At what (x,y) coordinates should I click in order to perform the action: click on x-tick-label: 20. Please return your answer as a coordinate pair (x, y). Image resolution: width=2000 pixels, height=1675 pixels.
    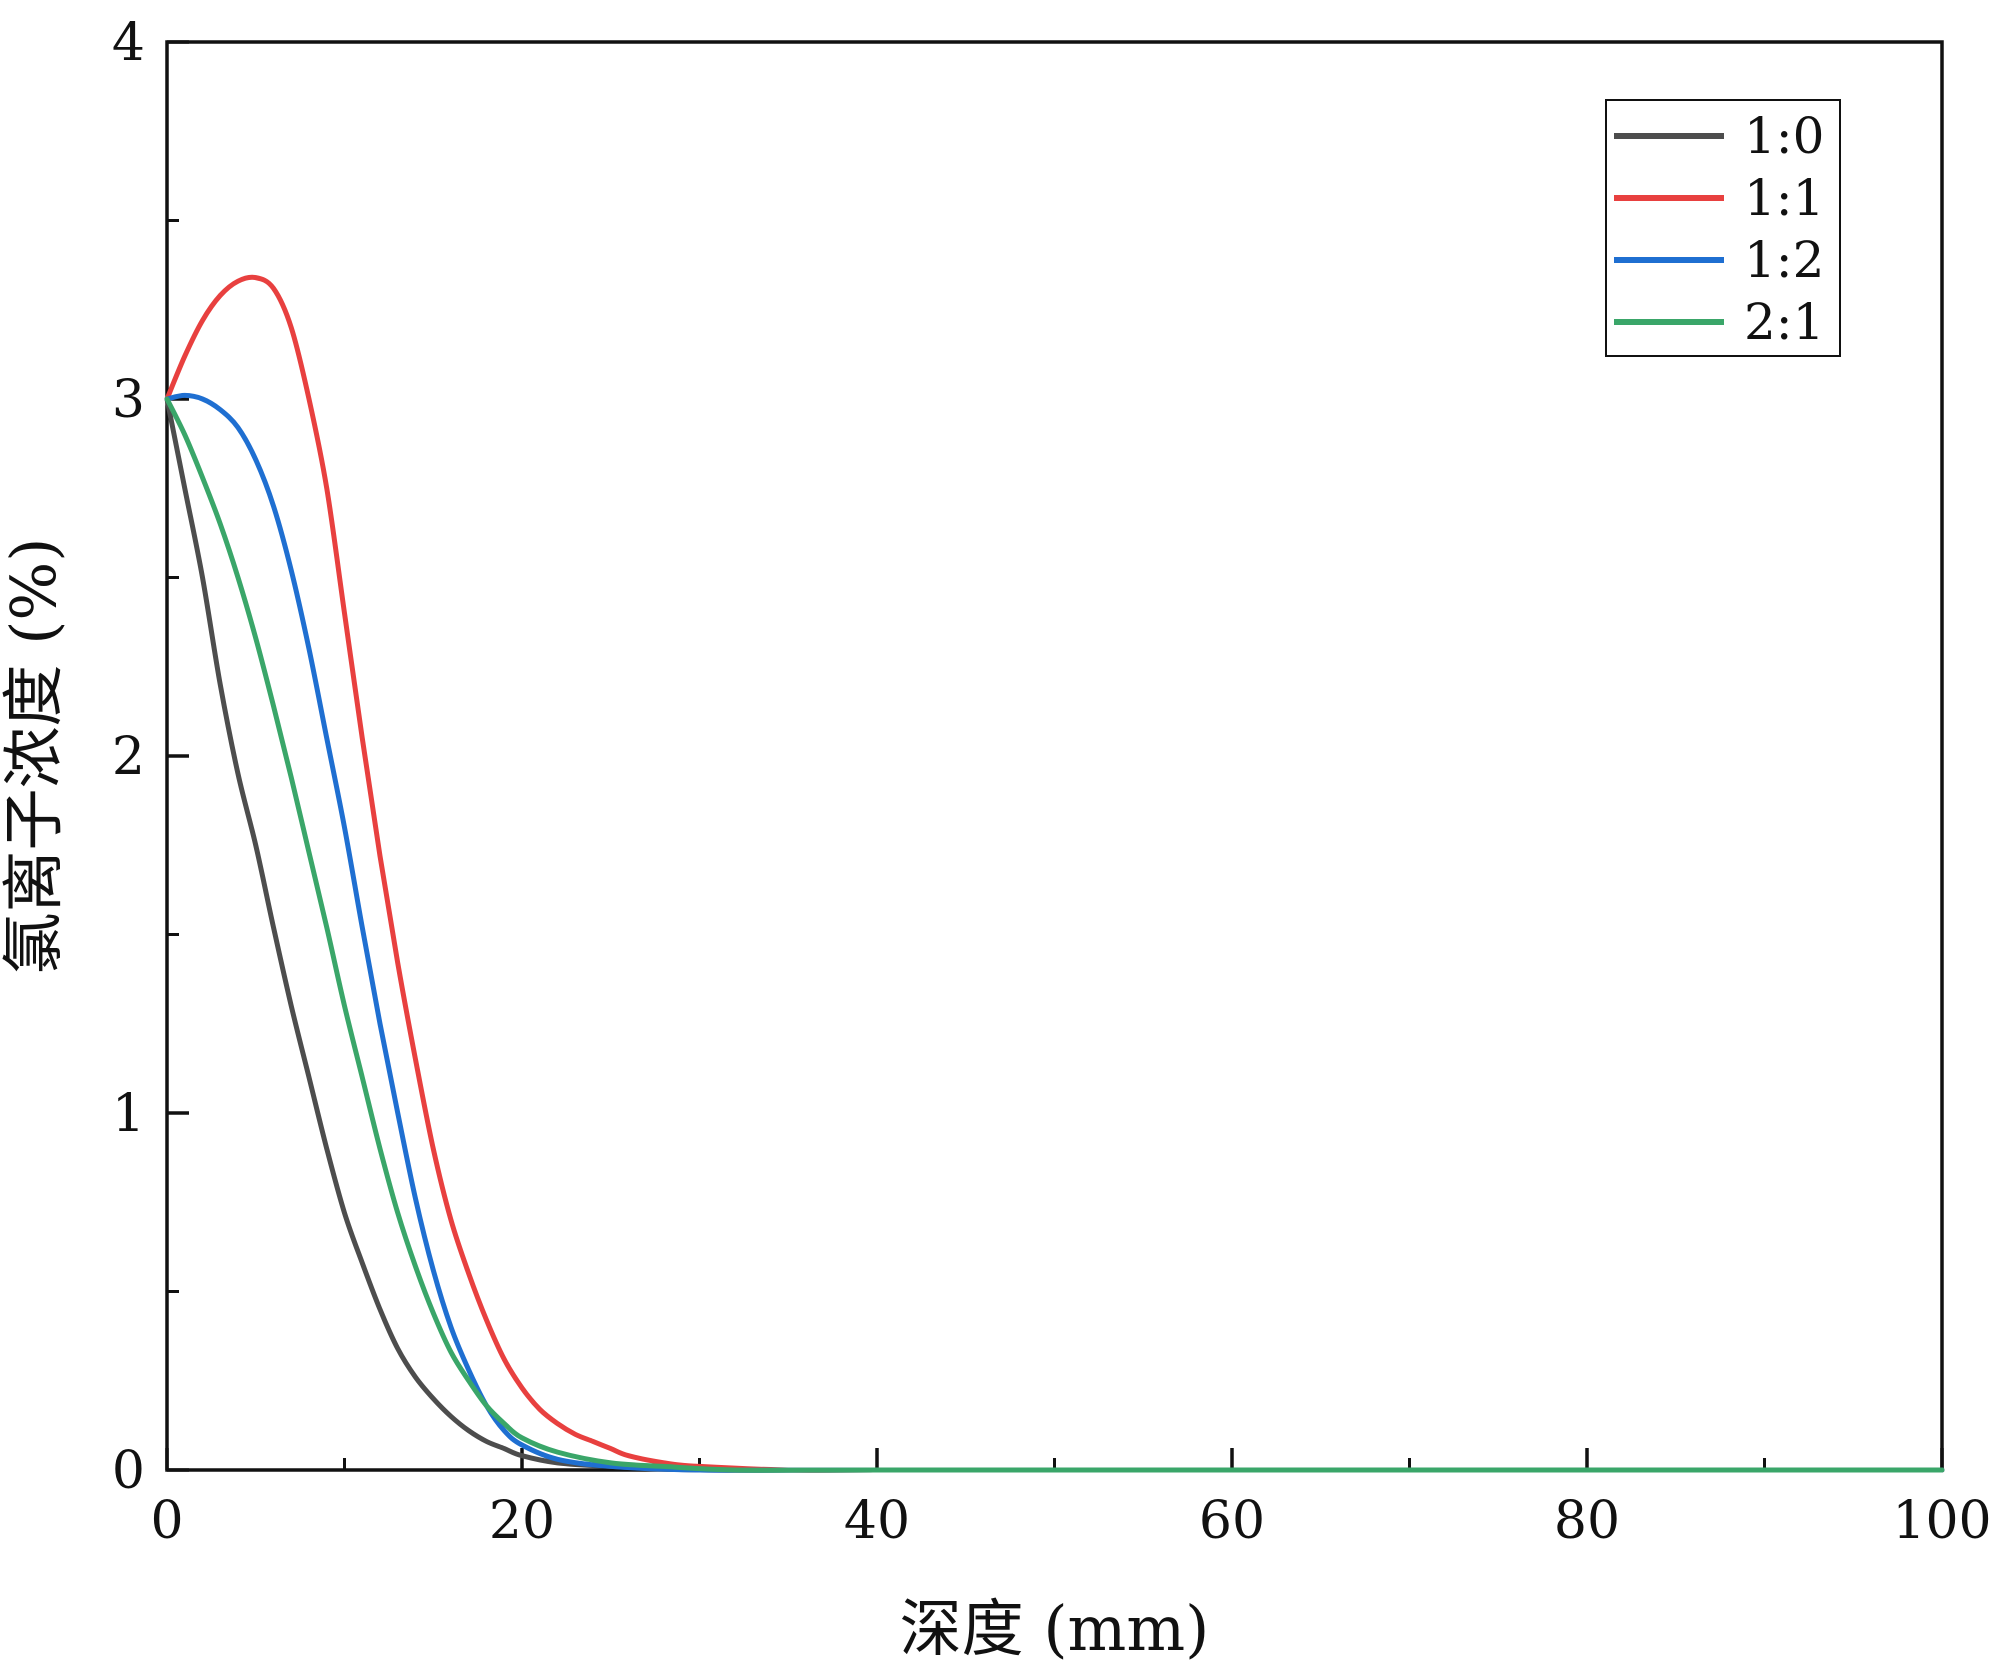
    Looking at the image, I should click on (522, 1521).